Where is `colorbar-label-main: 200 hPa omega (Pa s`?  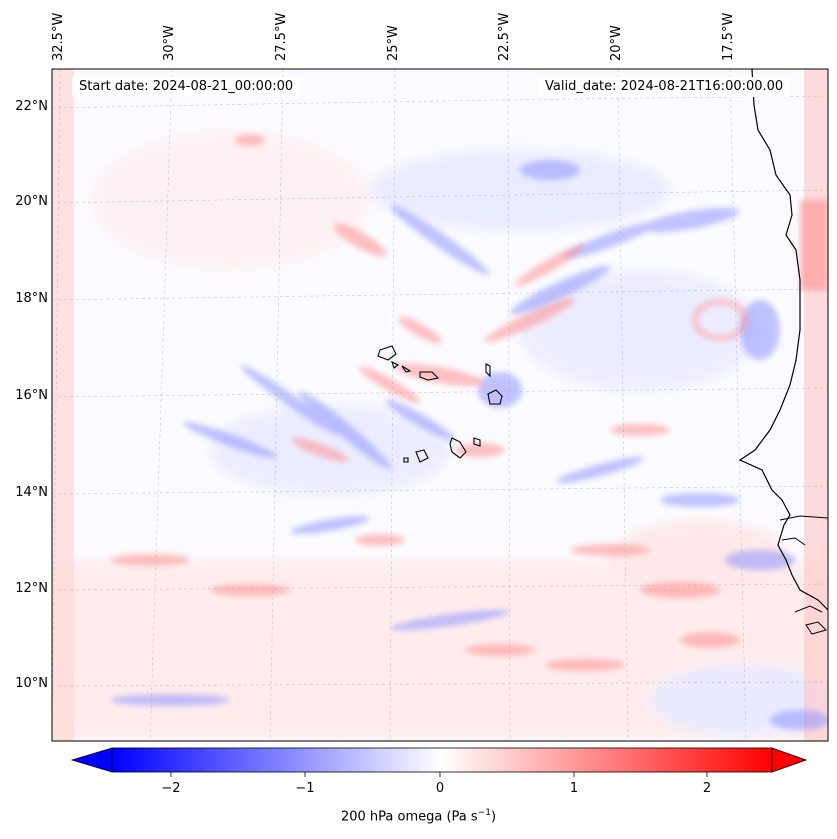
colorbar-label-main: 200 hPa omega (Pa s is located at coordinates (409, 817).